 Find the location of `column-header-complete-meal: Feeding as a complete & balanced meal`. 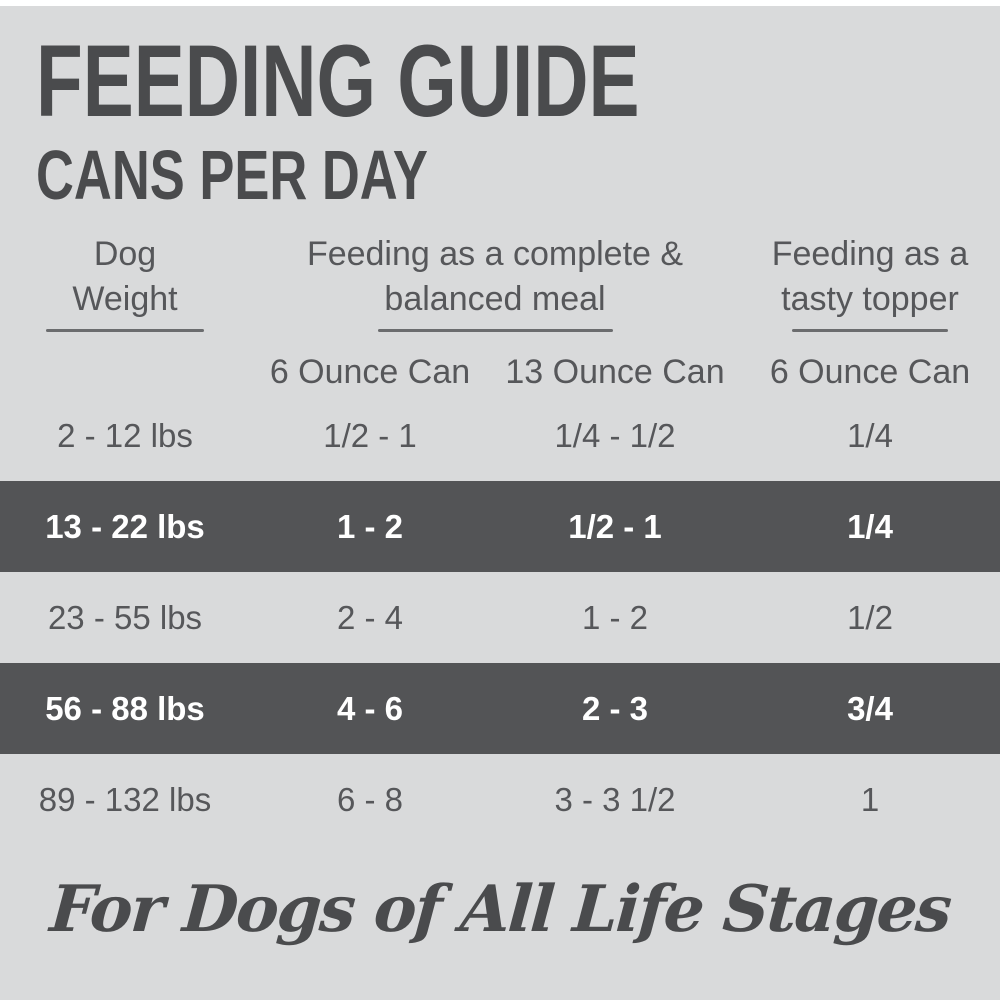

column-header-complete-meal: Feeding as a complete & balanced meal is located at coordinates (495, 282).